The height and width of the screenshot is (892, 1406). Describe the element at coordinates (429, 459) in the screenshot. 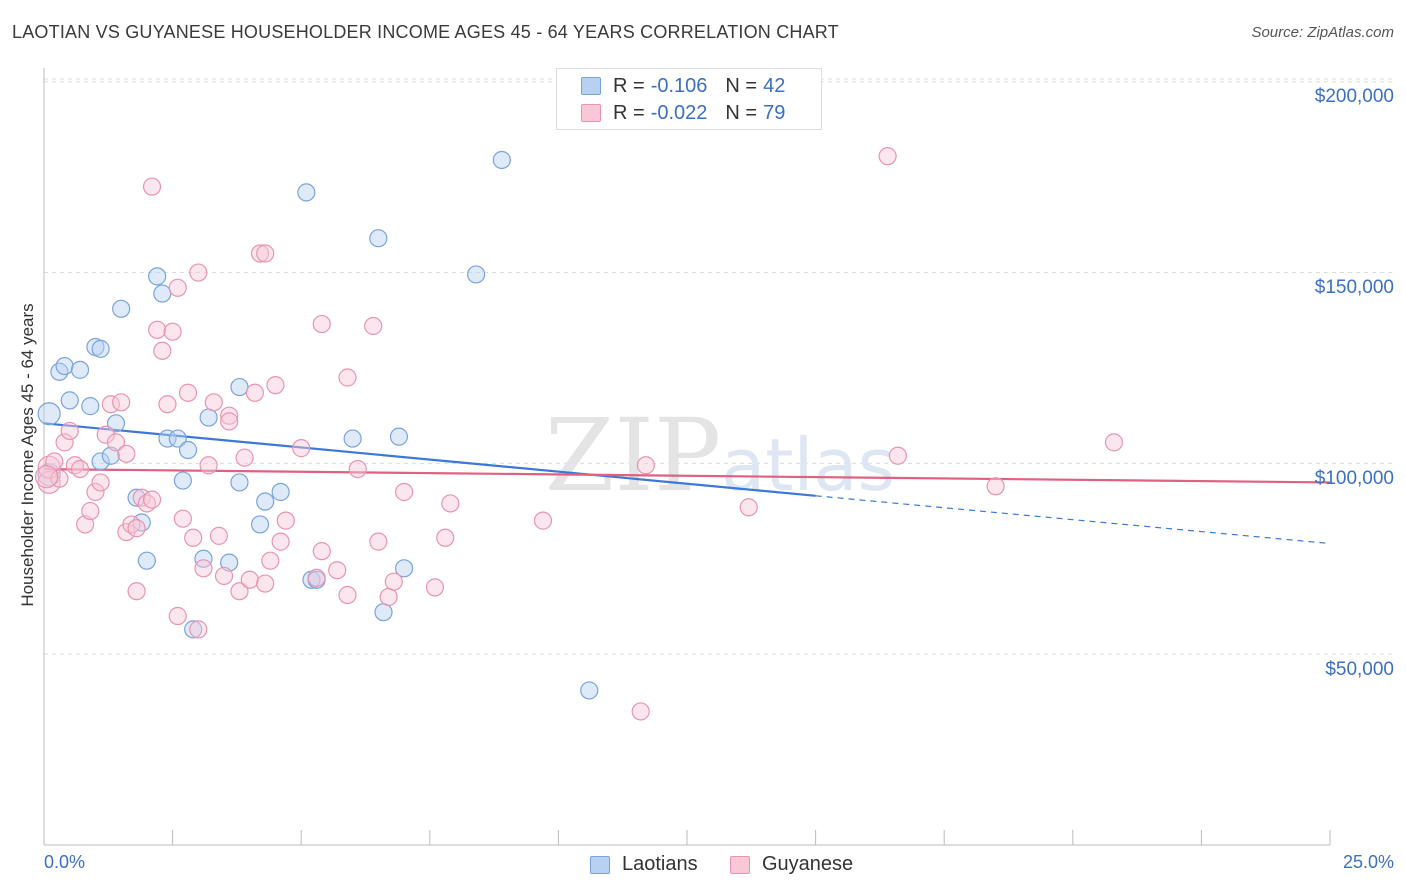

I see `laotians-trend-line` at that location.